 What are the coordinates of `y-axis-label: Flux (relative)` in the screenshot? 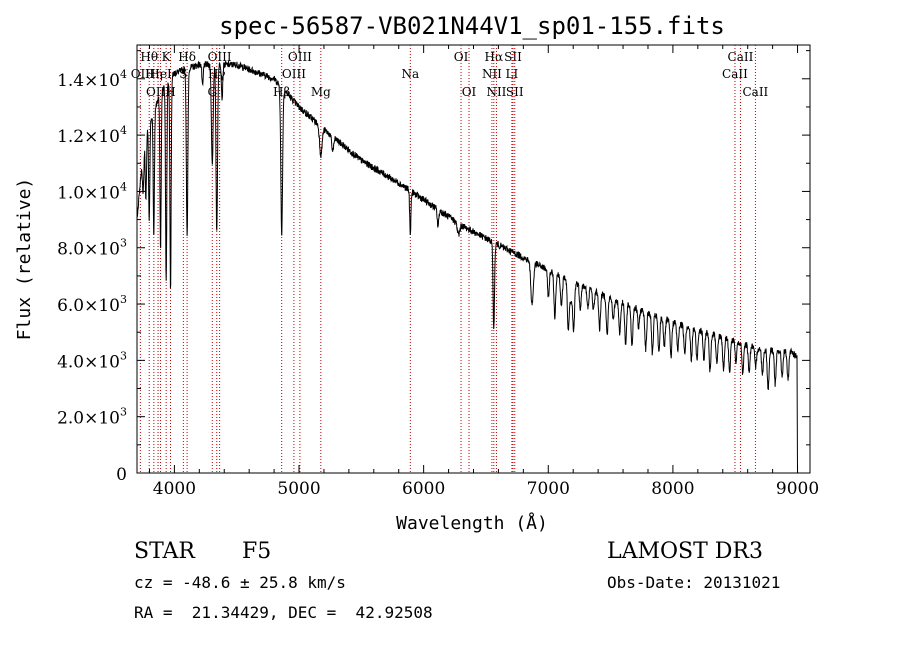 It's located at (24, 259).